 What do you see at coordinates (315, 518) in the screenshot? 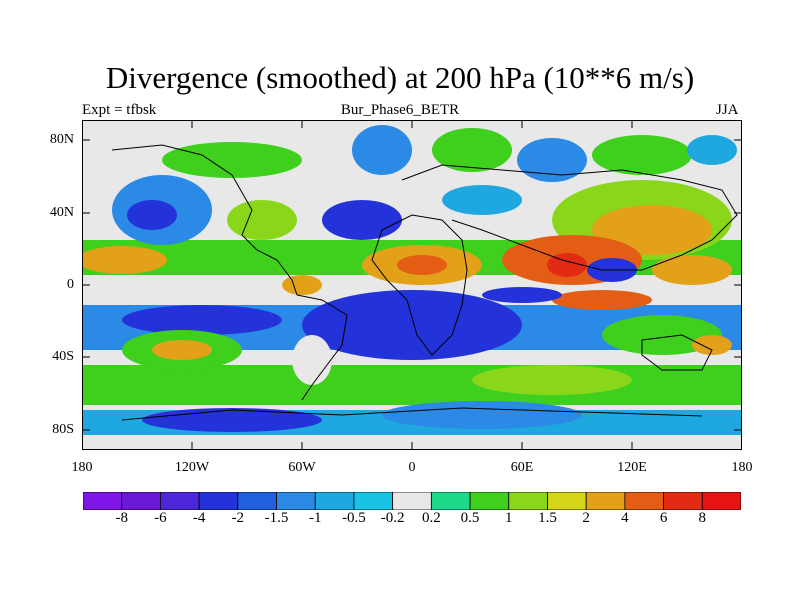
I see `colorbar-label: -1` at bounding box center [315, 518].